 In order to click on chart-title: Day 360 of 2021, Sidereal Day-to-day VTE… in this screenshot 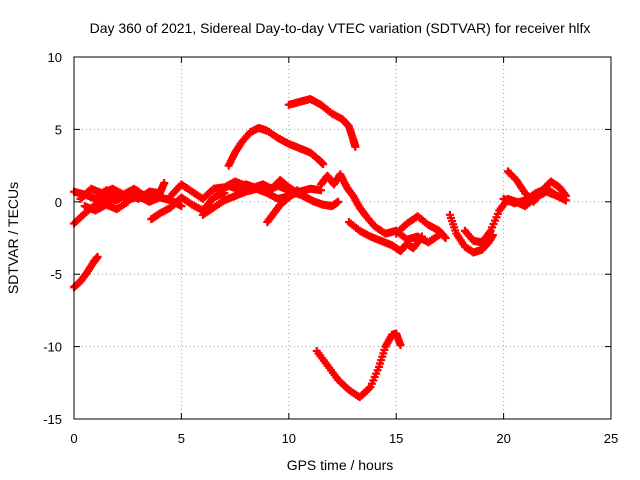, I will do `click(340, 28)`.